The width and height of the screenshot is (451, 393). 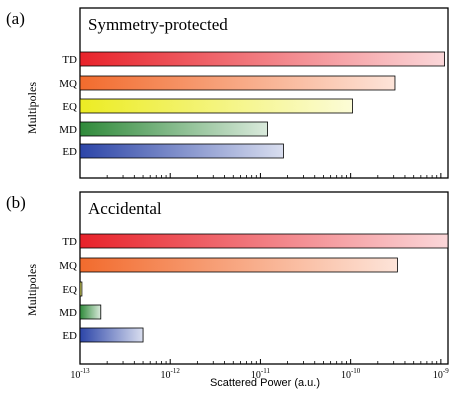 What do you see at coordinates (158, 24) in the screenshot?
I see `panel-title-a: Symmetry-protected` at bounding box center [158, 24].